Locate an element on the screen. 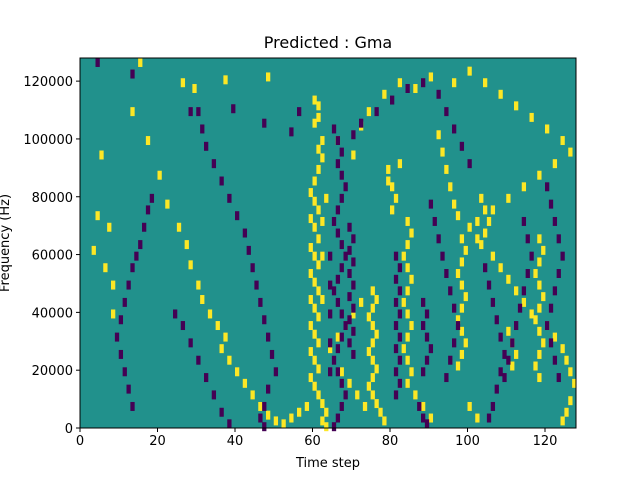  y-tick-label: 20000 is located at coordinates (52, 371).